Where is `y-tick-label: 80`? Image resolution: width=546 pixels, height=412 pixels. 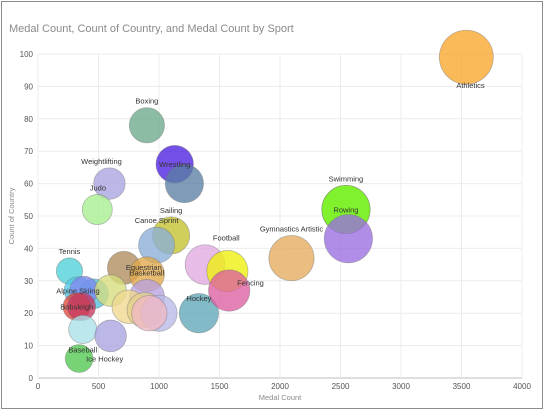 y-tick-label: 80 is located at coordinates (28, 119).